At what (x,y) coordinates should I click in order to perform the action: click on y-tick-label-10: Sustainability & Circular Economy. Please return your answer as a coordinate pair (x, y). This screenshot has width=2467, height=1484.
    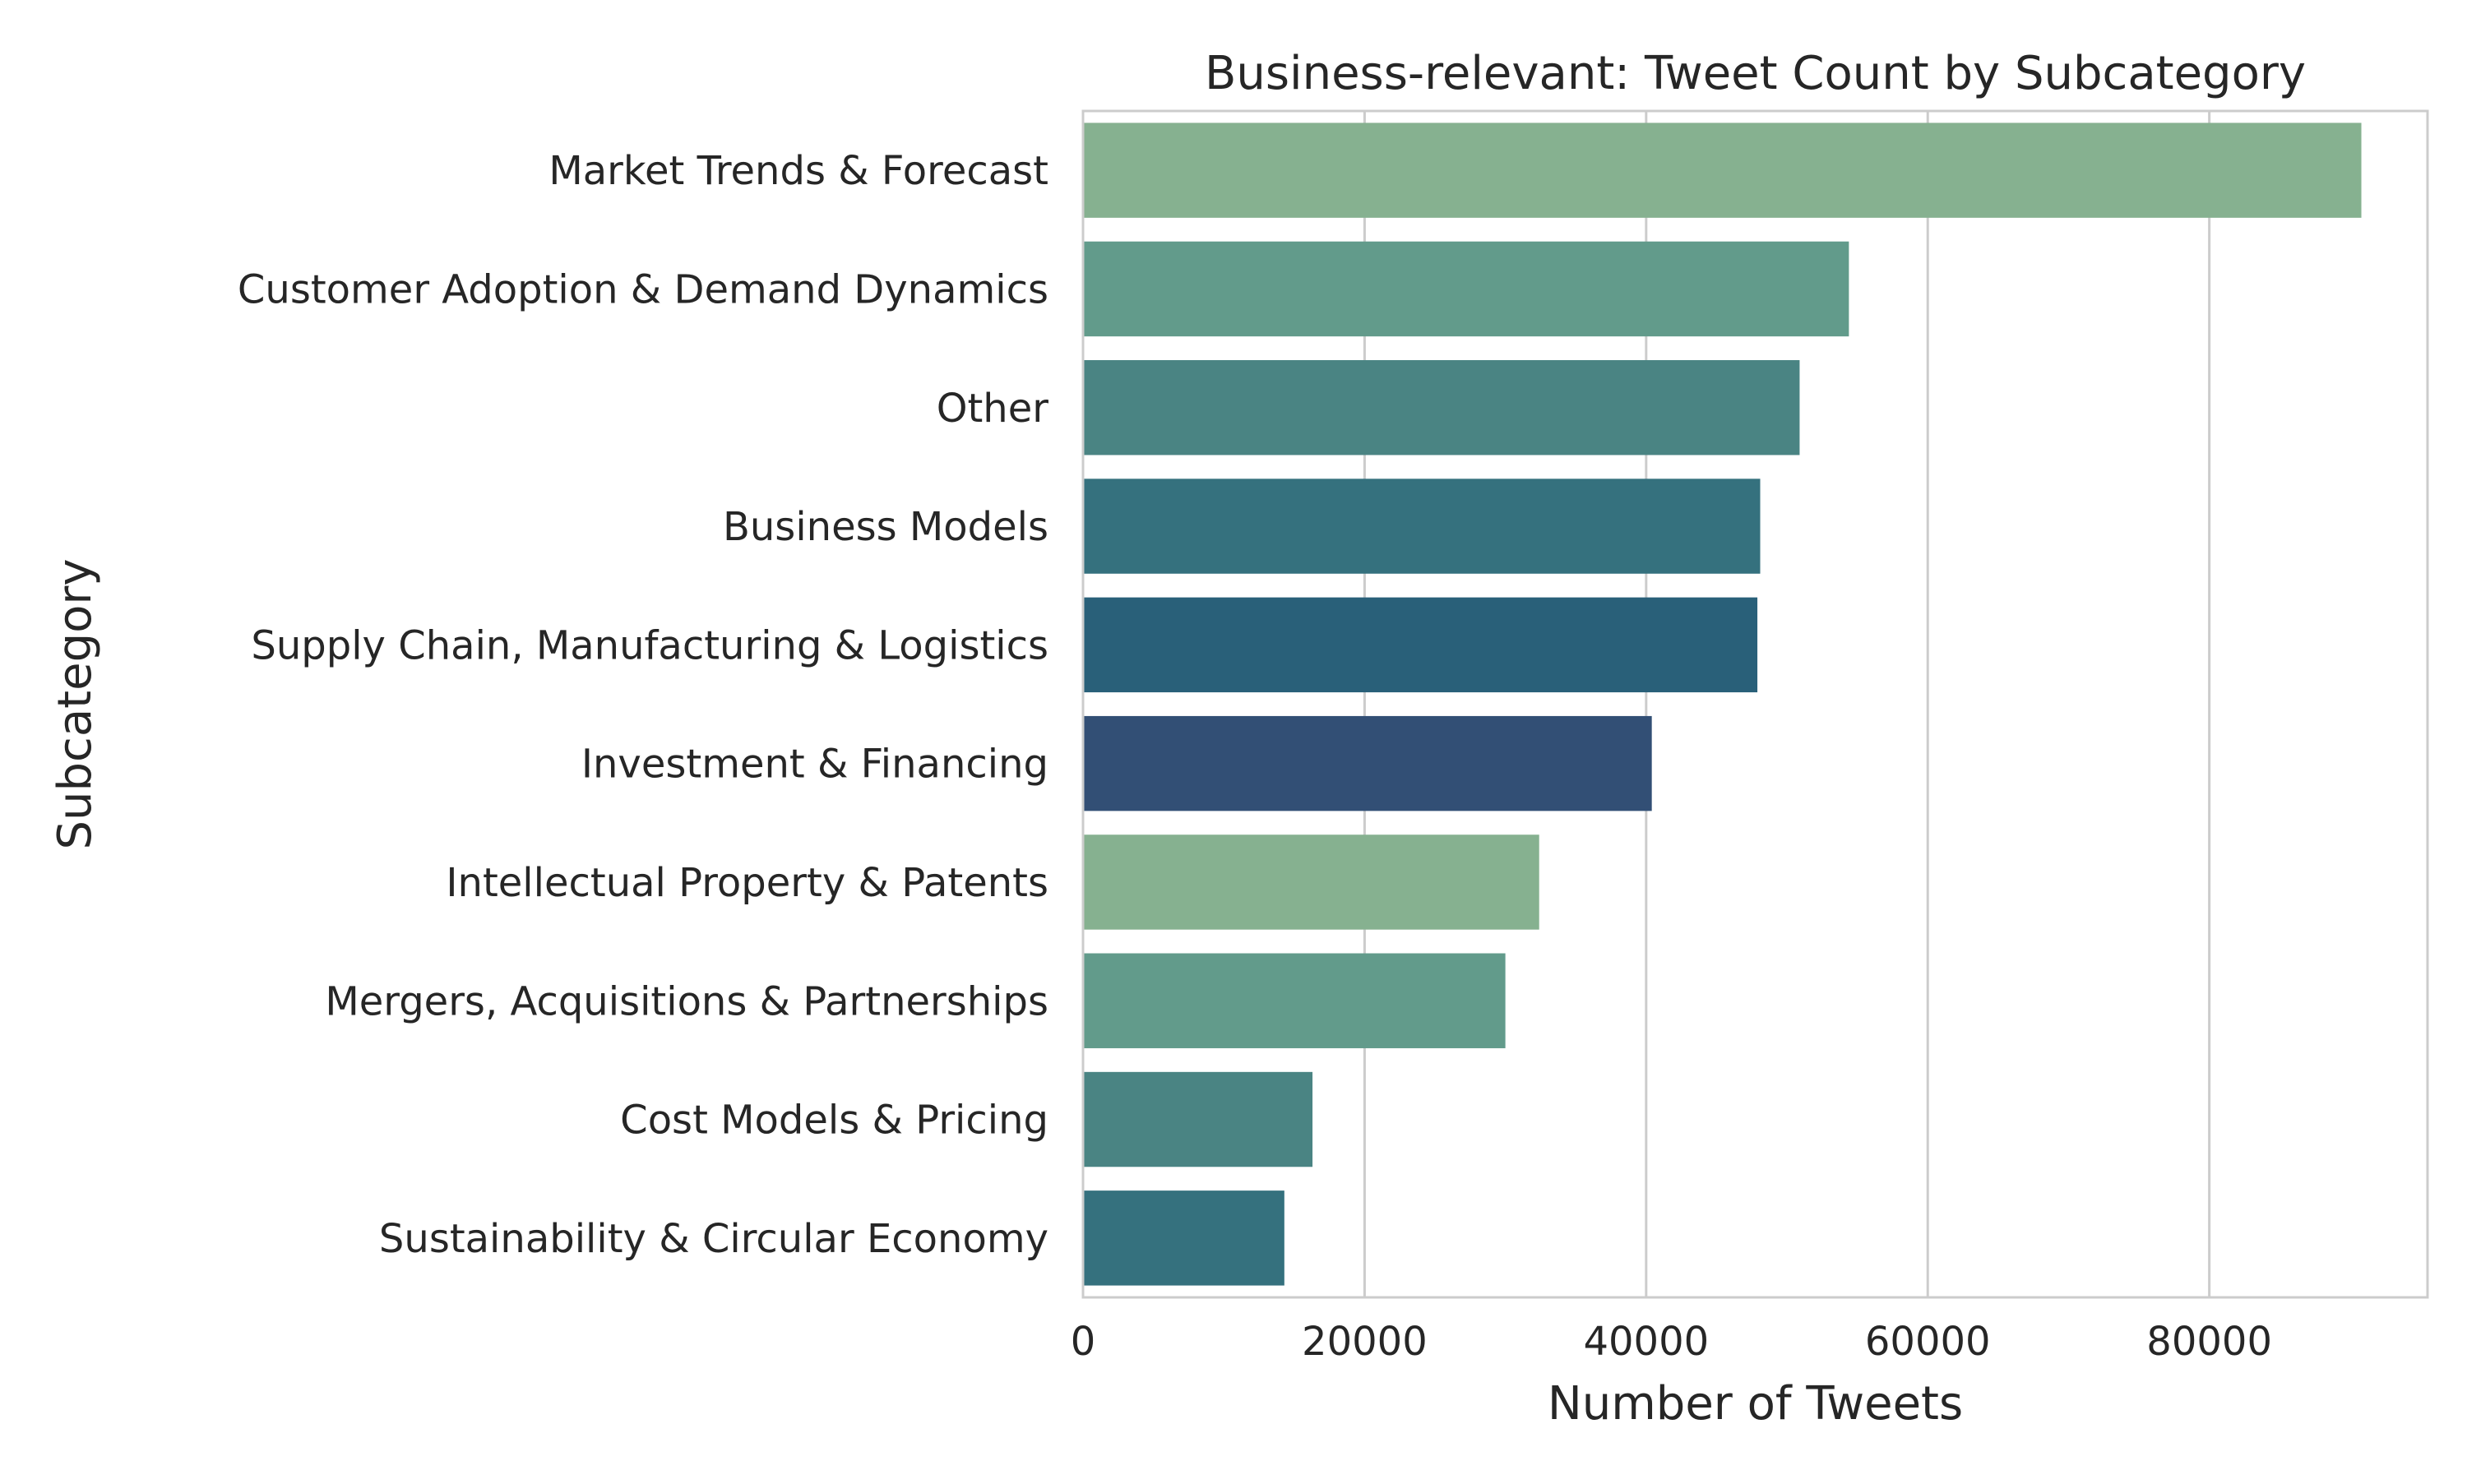
    Looking at the image, I should click on (713, 1239).